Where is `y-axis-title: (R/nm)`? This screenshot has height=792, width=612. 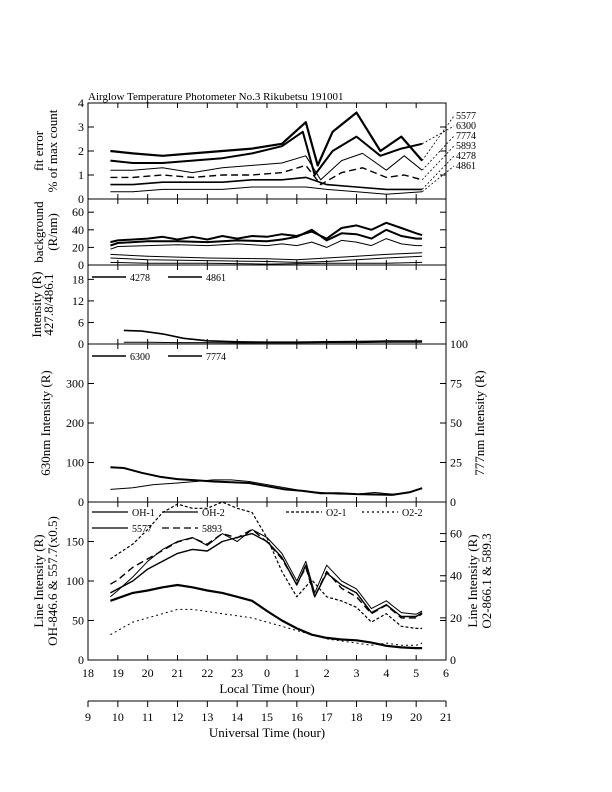 y-axis-title: (R/nm) is located at coordinates (52, 232).